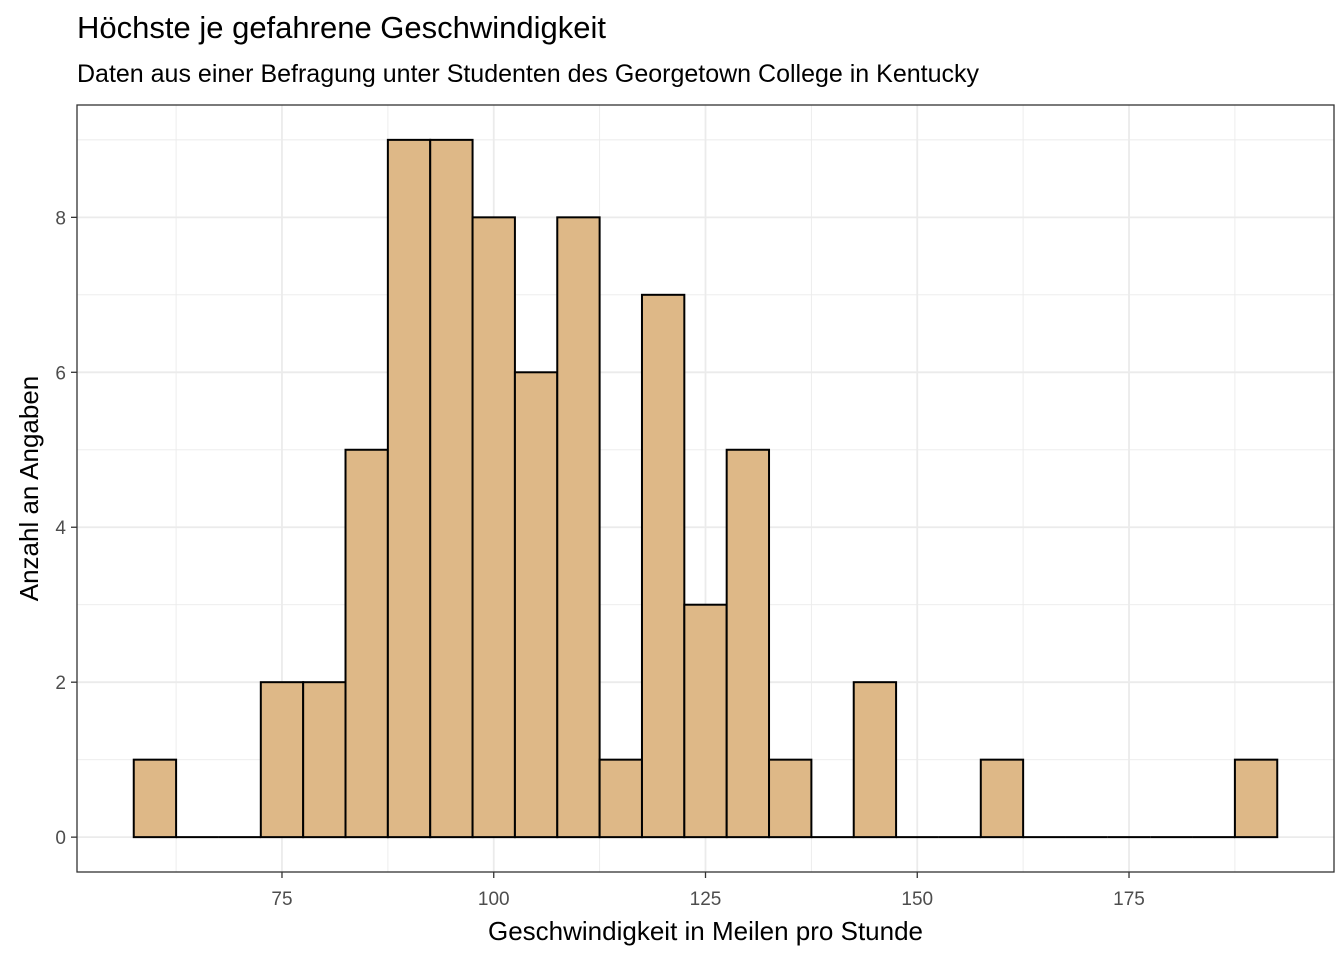 The image size is (1344, 960). What do you see at coordinates (60, 218) in the screenshot?
I see `y-tick-label: 8` at bounding box center [60, 218].